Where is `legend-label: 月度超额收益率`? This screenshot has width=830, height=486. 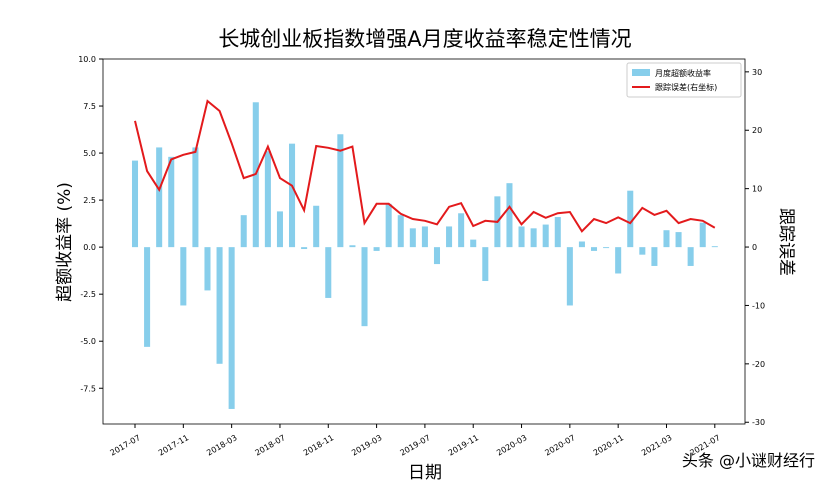 legend-label: 月度超额收益率 is located at coordinates (683, 73).